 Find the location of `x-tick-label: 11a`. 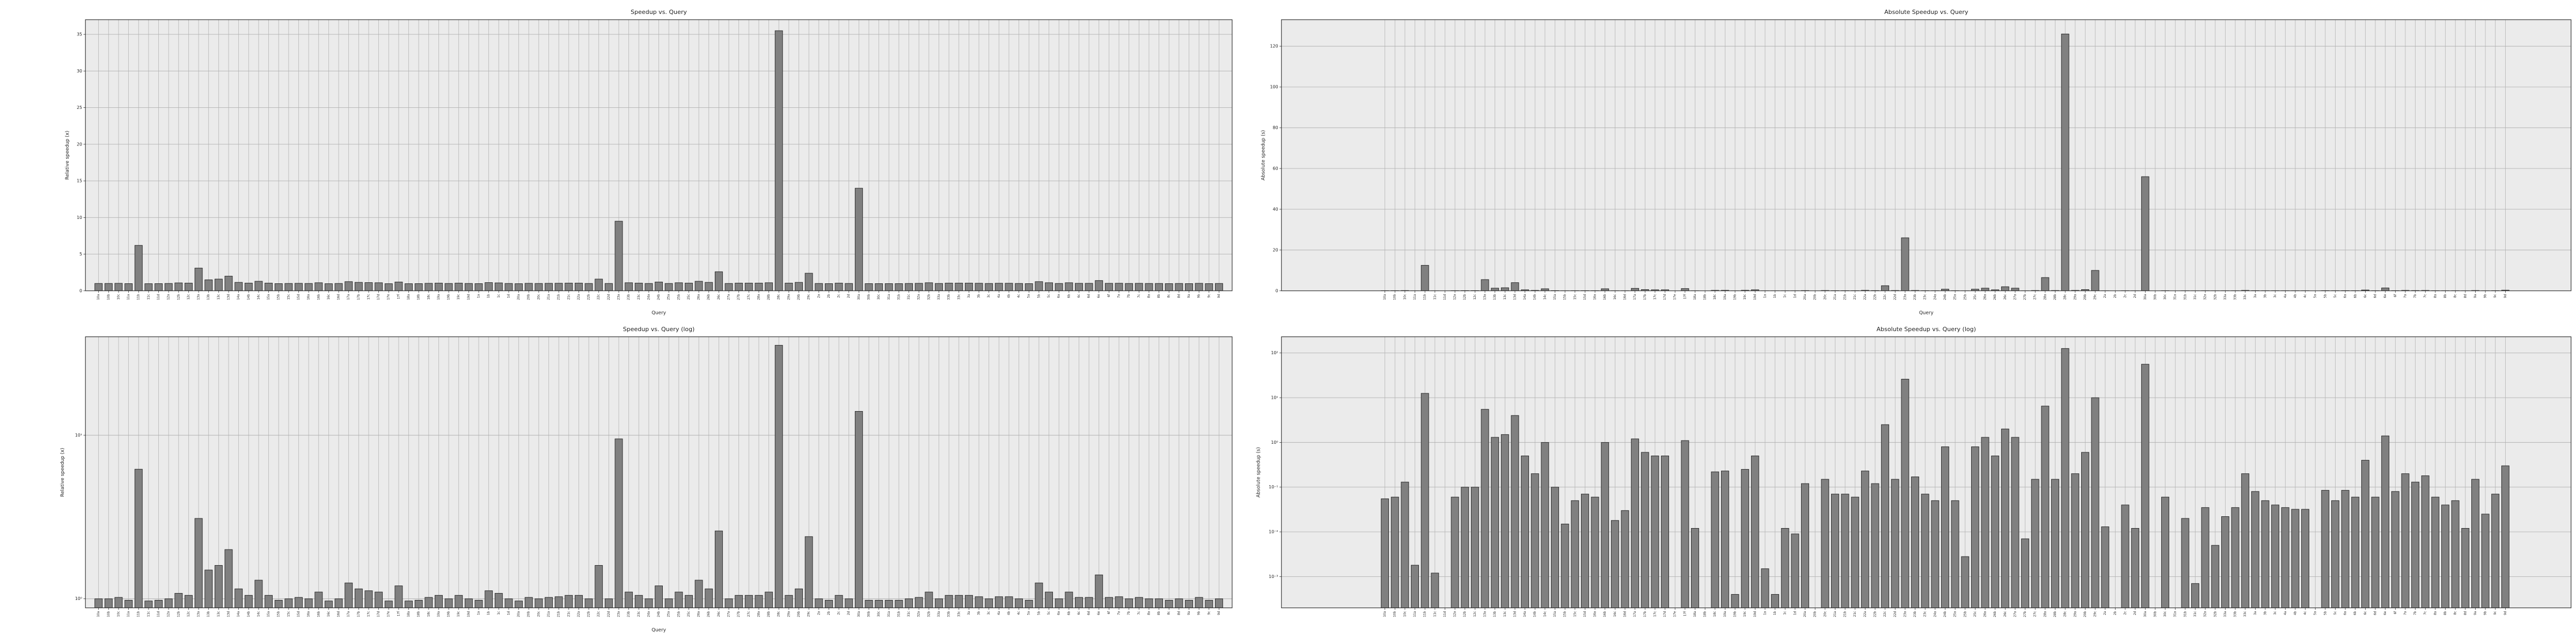

x-tick-label: 11a is located at coordinates (1415, 614).